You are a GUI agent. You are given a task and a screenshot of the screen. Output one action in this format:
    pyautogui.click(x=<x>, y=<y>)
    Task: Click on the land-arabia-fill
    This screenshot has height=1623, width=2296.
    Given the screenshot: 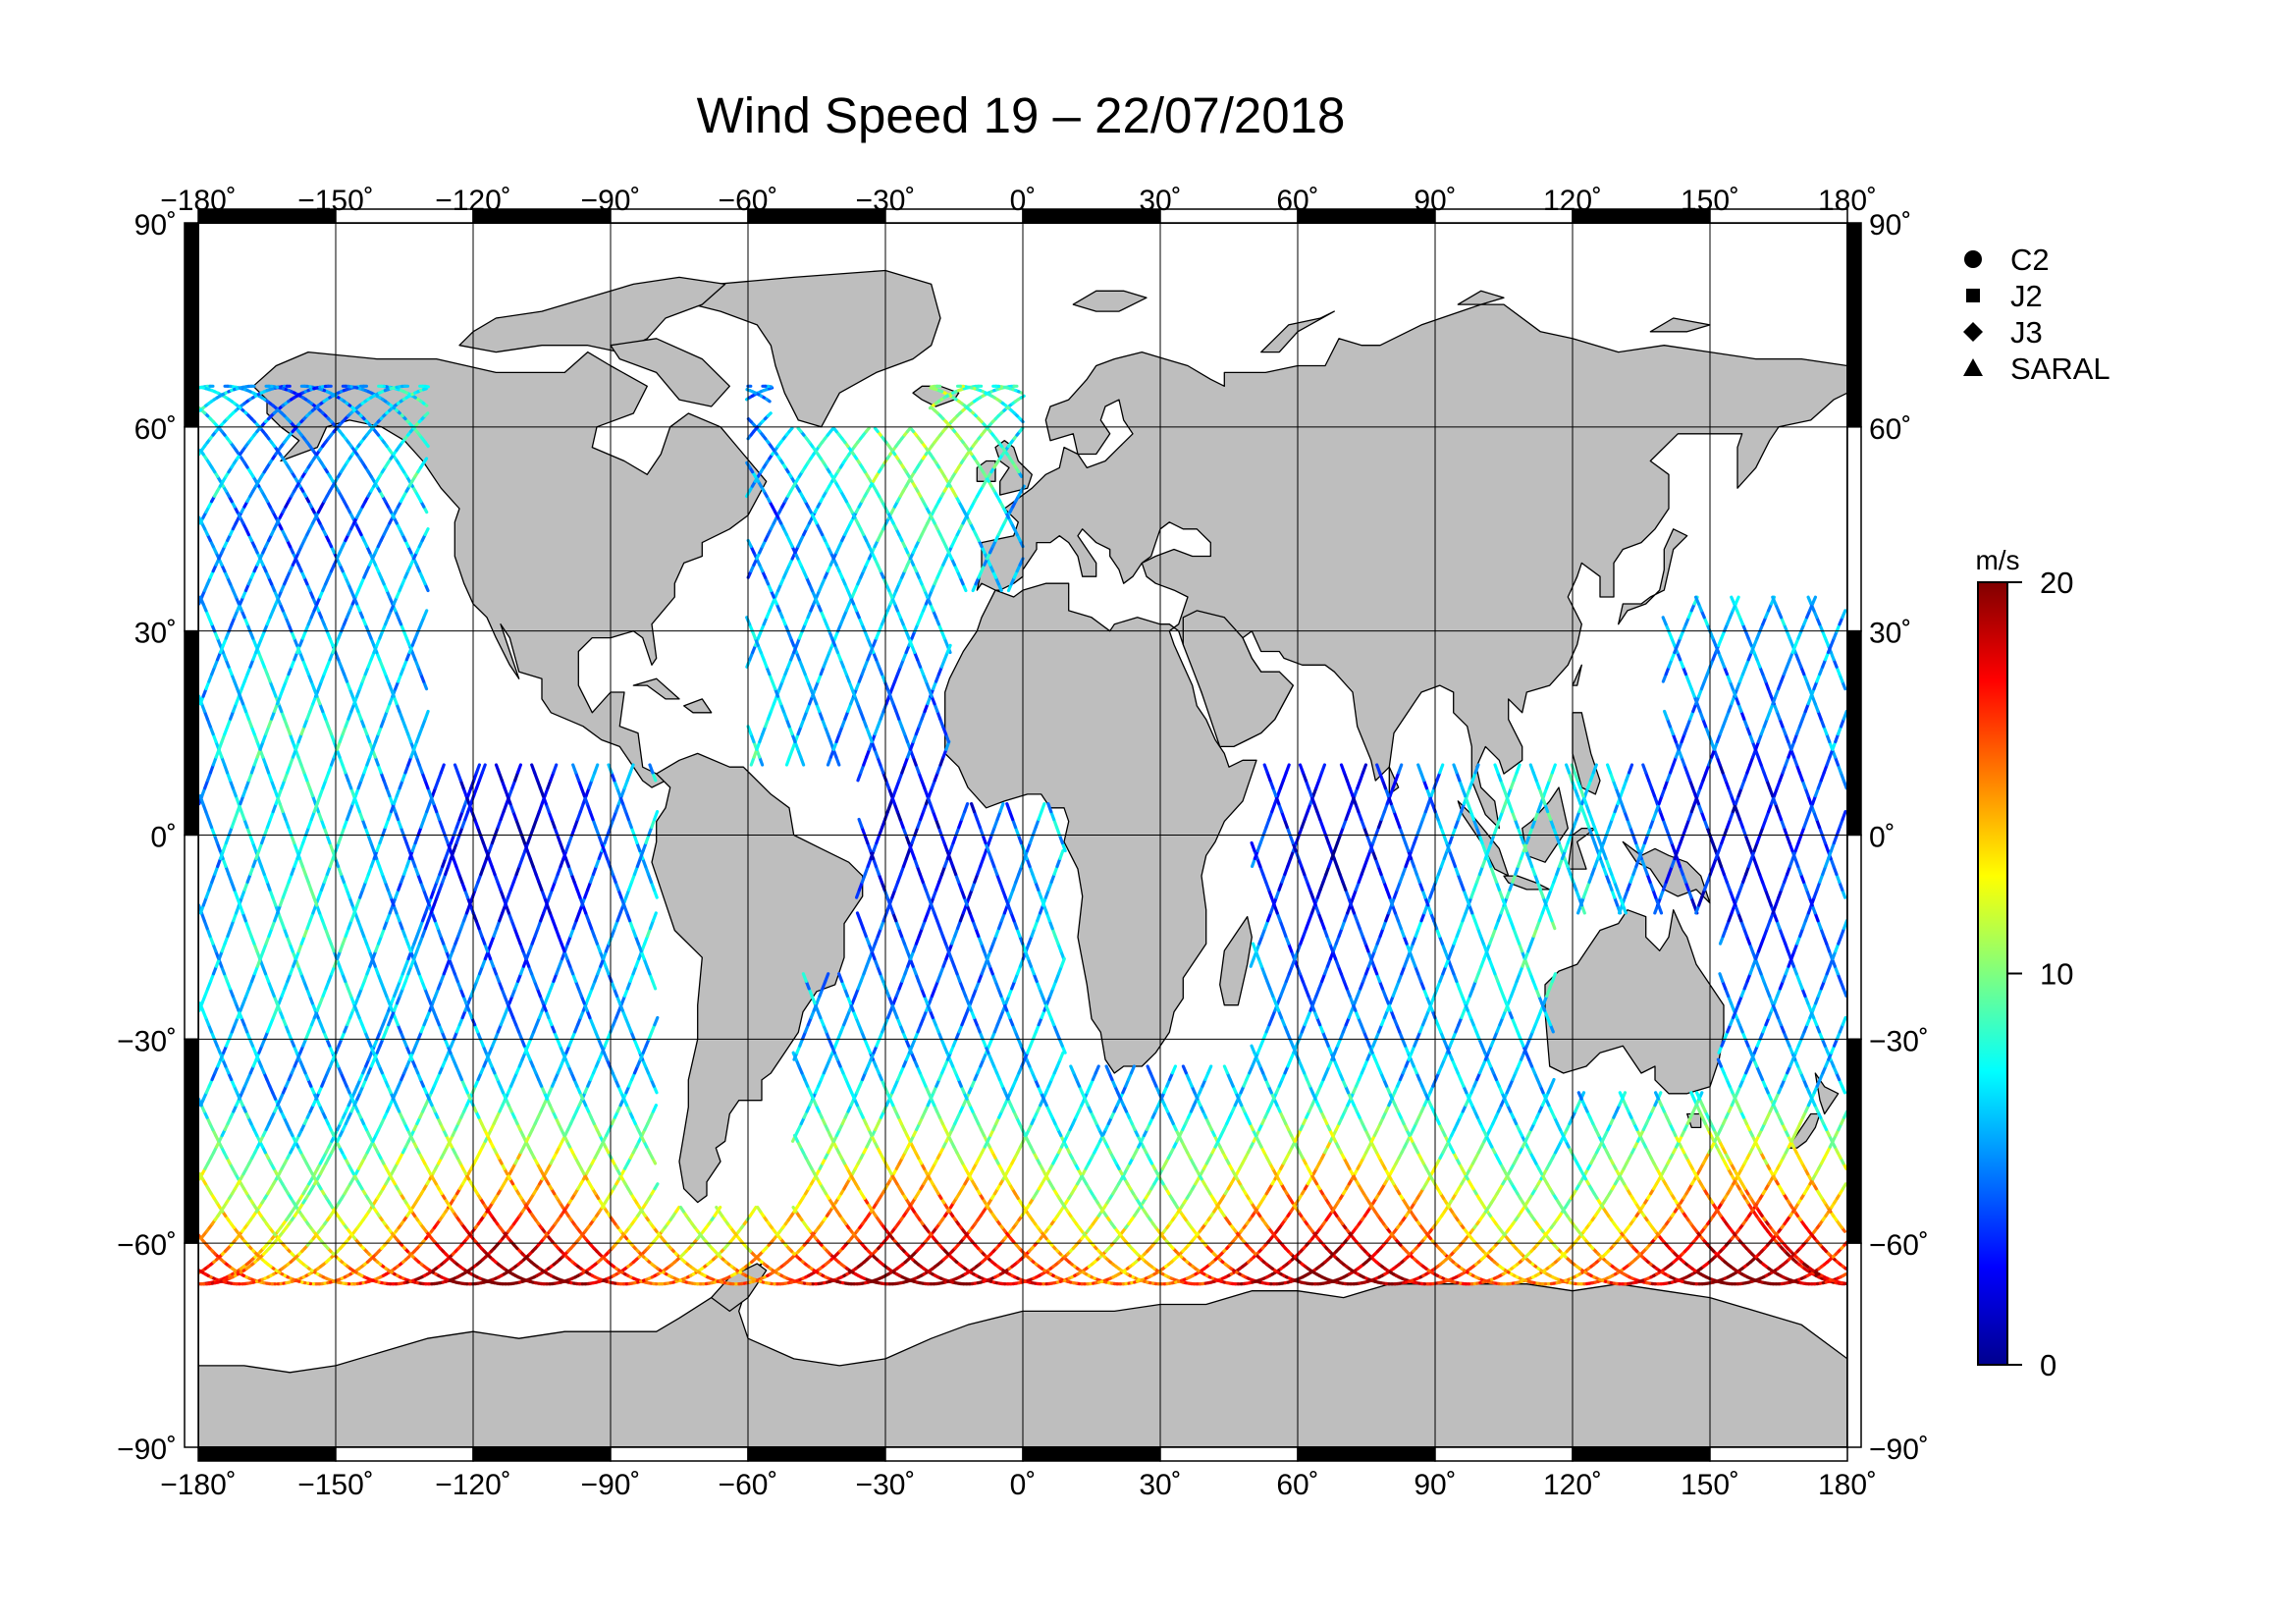 What is the action you would take?
    pyautogui.click(x=1238, y=679)
    